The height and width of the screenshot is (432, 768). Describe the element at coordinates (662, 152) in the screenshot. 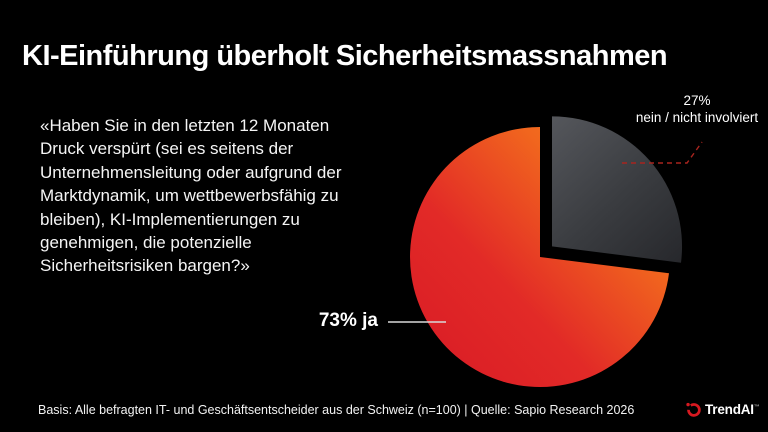

I see `leader-line-nein` at that location.